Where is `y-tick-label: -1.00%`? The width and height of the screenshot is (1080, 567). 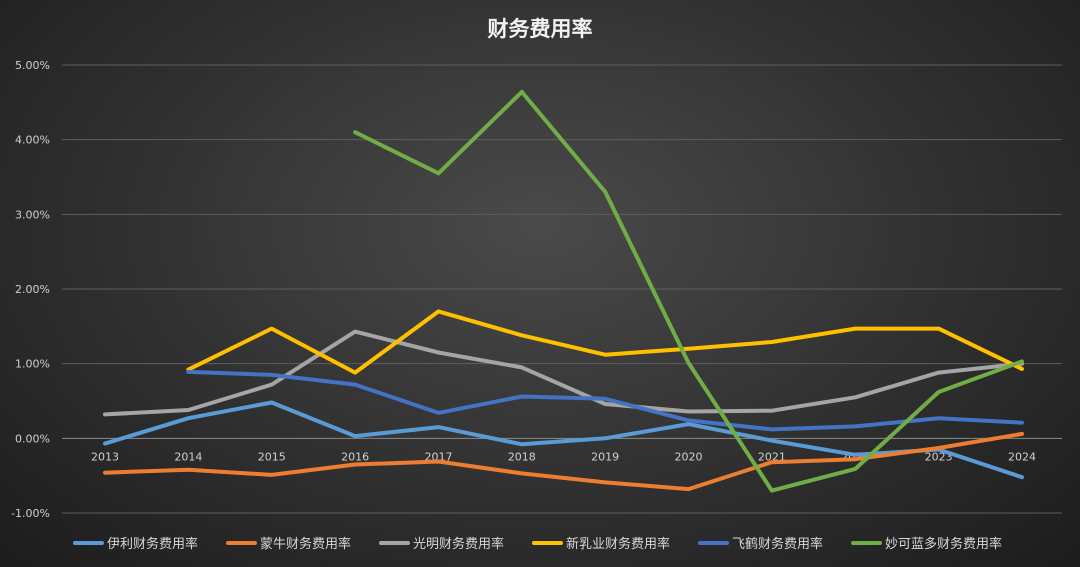
y-tick-label: -1.00% is located at coordinates (30, 513).